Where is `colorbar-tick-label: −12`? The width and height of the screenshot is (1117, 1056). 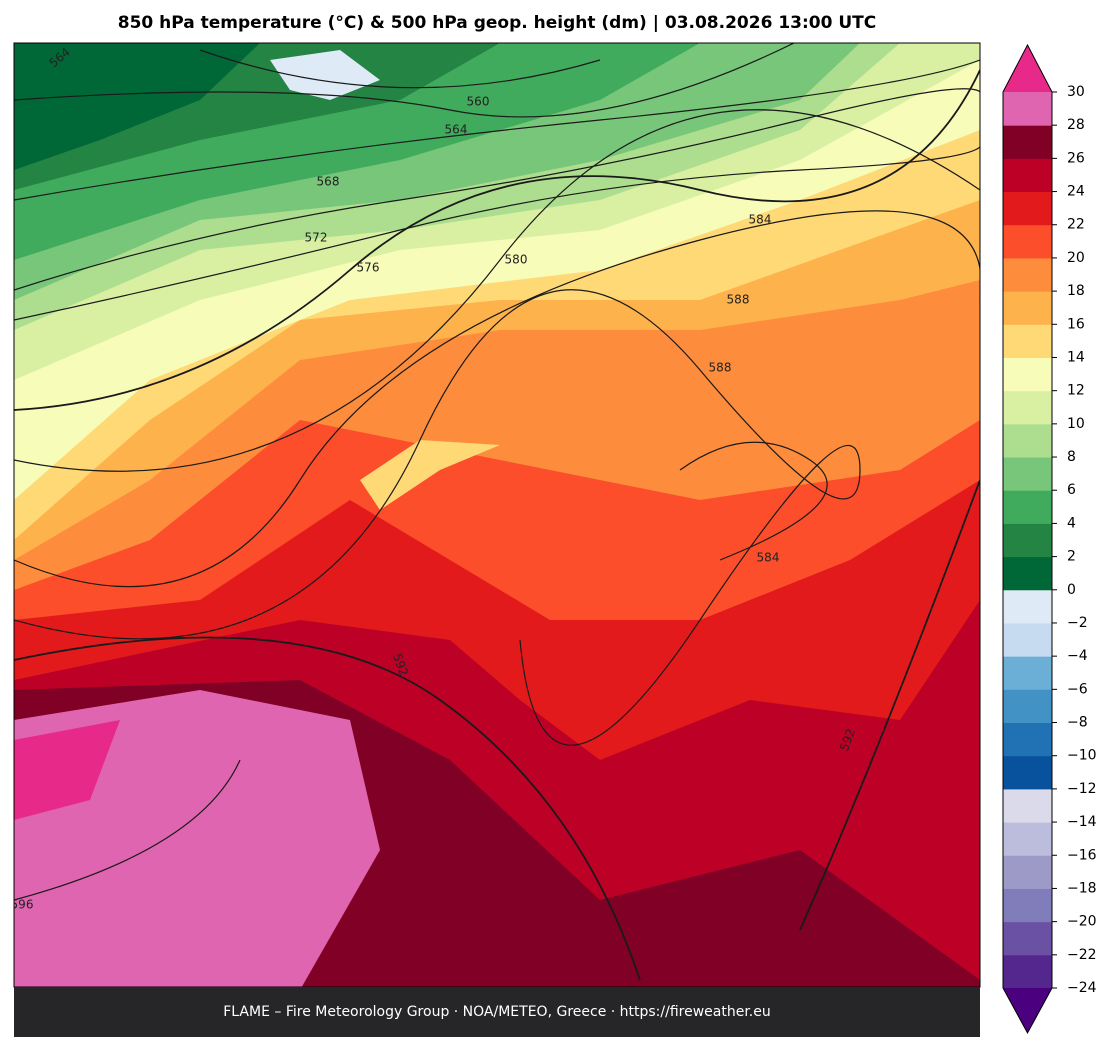 colorbar-tick-label: −12 is located at coordinates (1082, 789).